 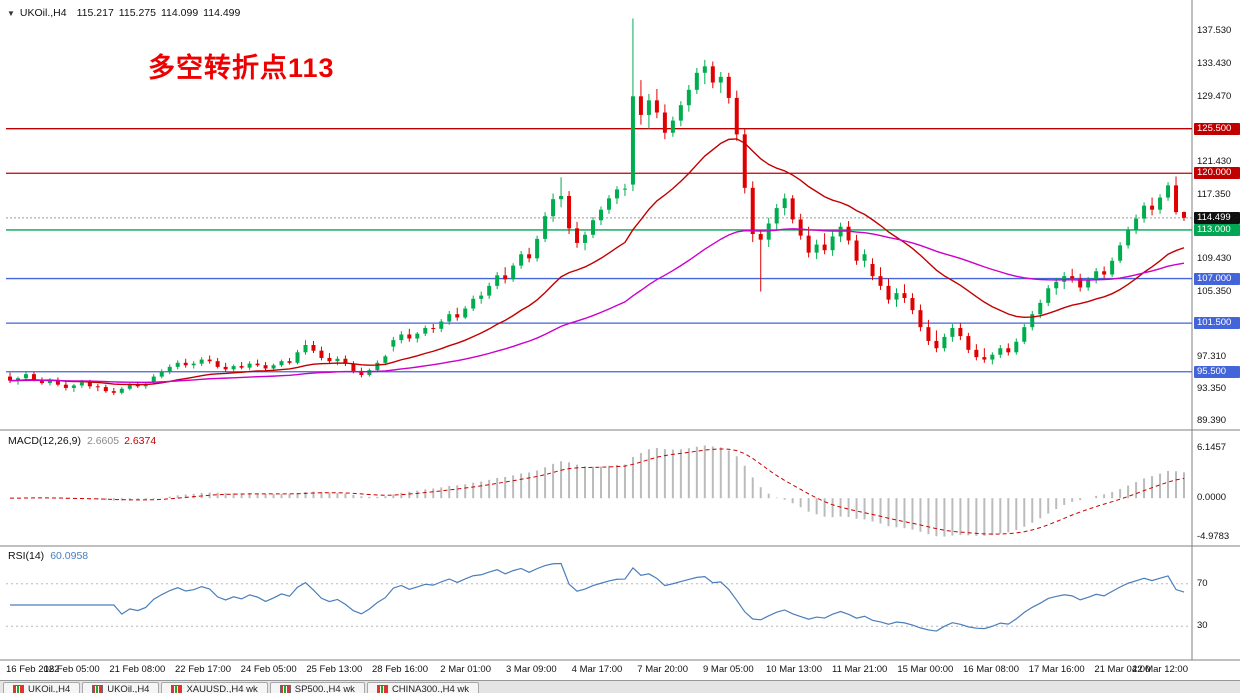 I want to click on time-axis-label: 28 Feb 16:00, so click(x=400, y=669).